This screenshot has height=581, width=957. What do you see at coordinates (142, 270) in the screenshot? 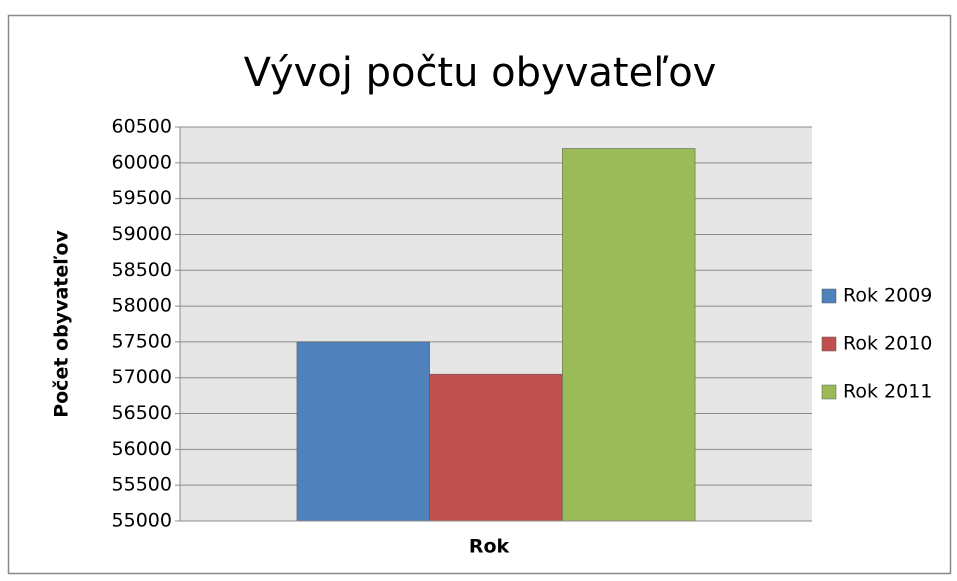
I see `y-tick-label: 58500` at bounding box center [142, 270].